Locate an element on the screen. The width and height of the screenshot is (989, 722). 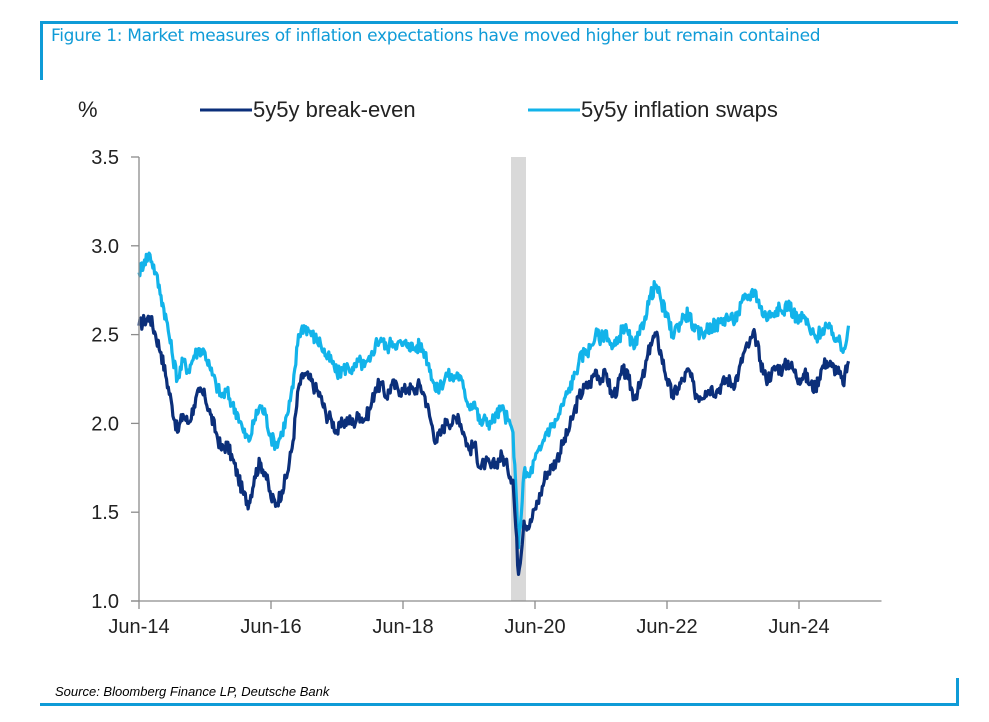
y-tick-label: 1.0 is located at coordinates (105, 602).